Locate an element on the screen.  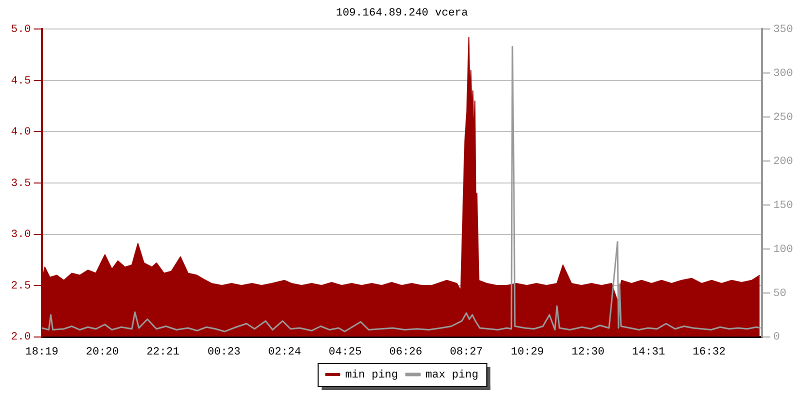
x-tick-label: 20:20 is located at coordinates (102, 352).